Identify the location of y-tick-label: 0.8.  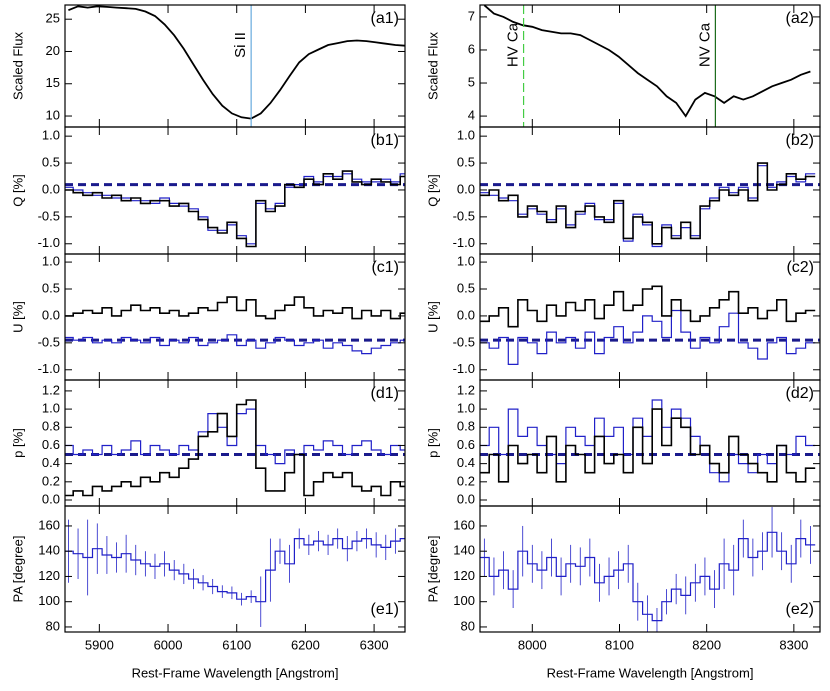
(51, 426).